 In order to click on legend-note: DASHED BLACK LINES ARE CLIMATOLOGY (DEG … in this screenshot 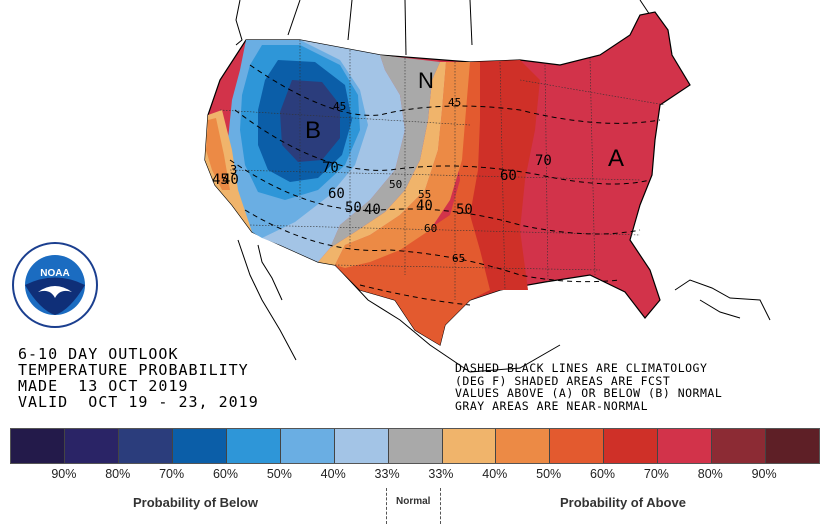, I will do `click(588, 387)`.